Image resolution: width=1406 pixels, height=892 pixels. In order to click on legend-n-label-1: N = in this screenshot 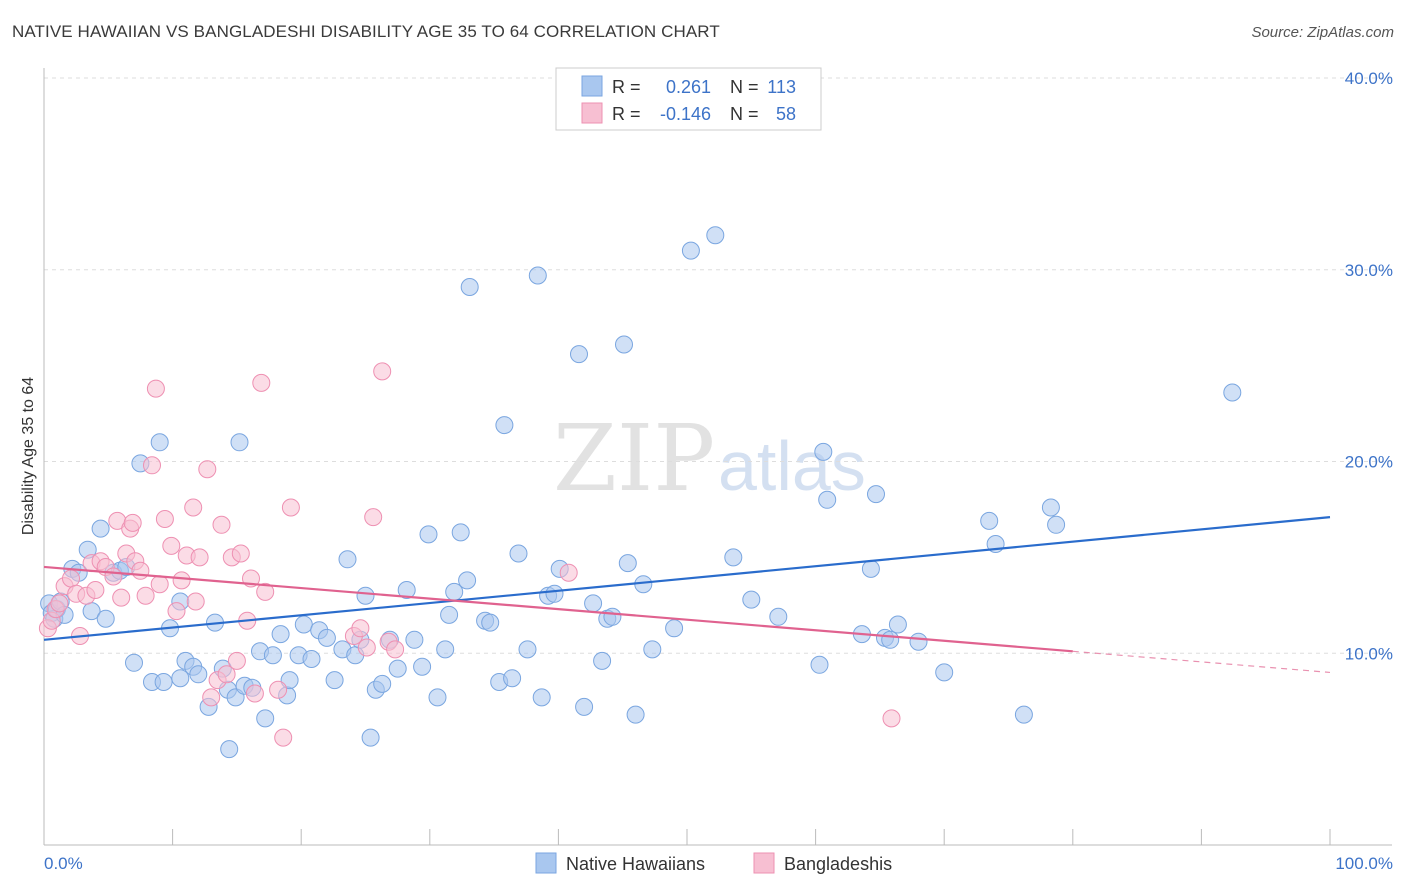, I will do `click(744, 87)`.